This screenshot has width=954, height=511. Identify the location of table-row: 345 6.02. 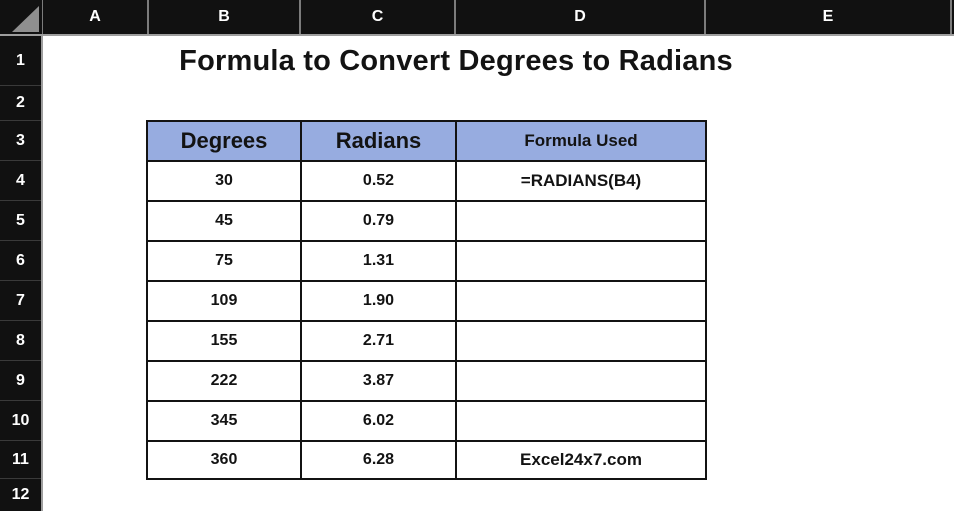
(426, 421).